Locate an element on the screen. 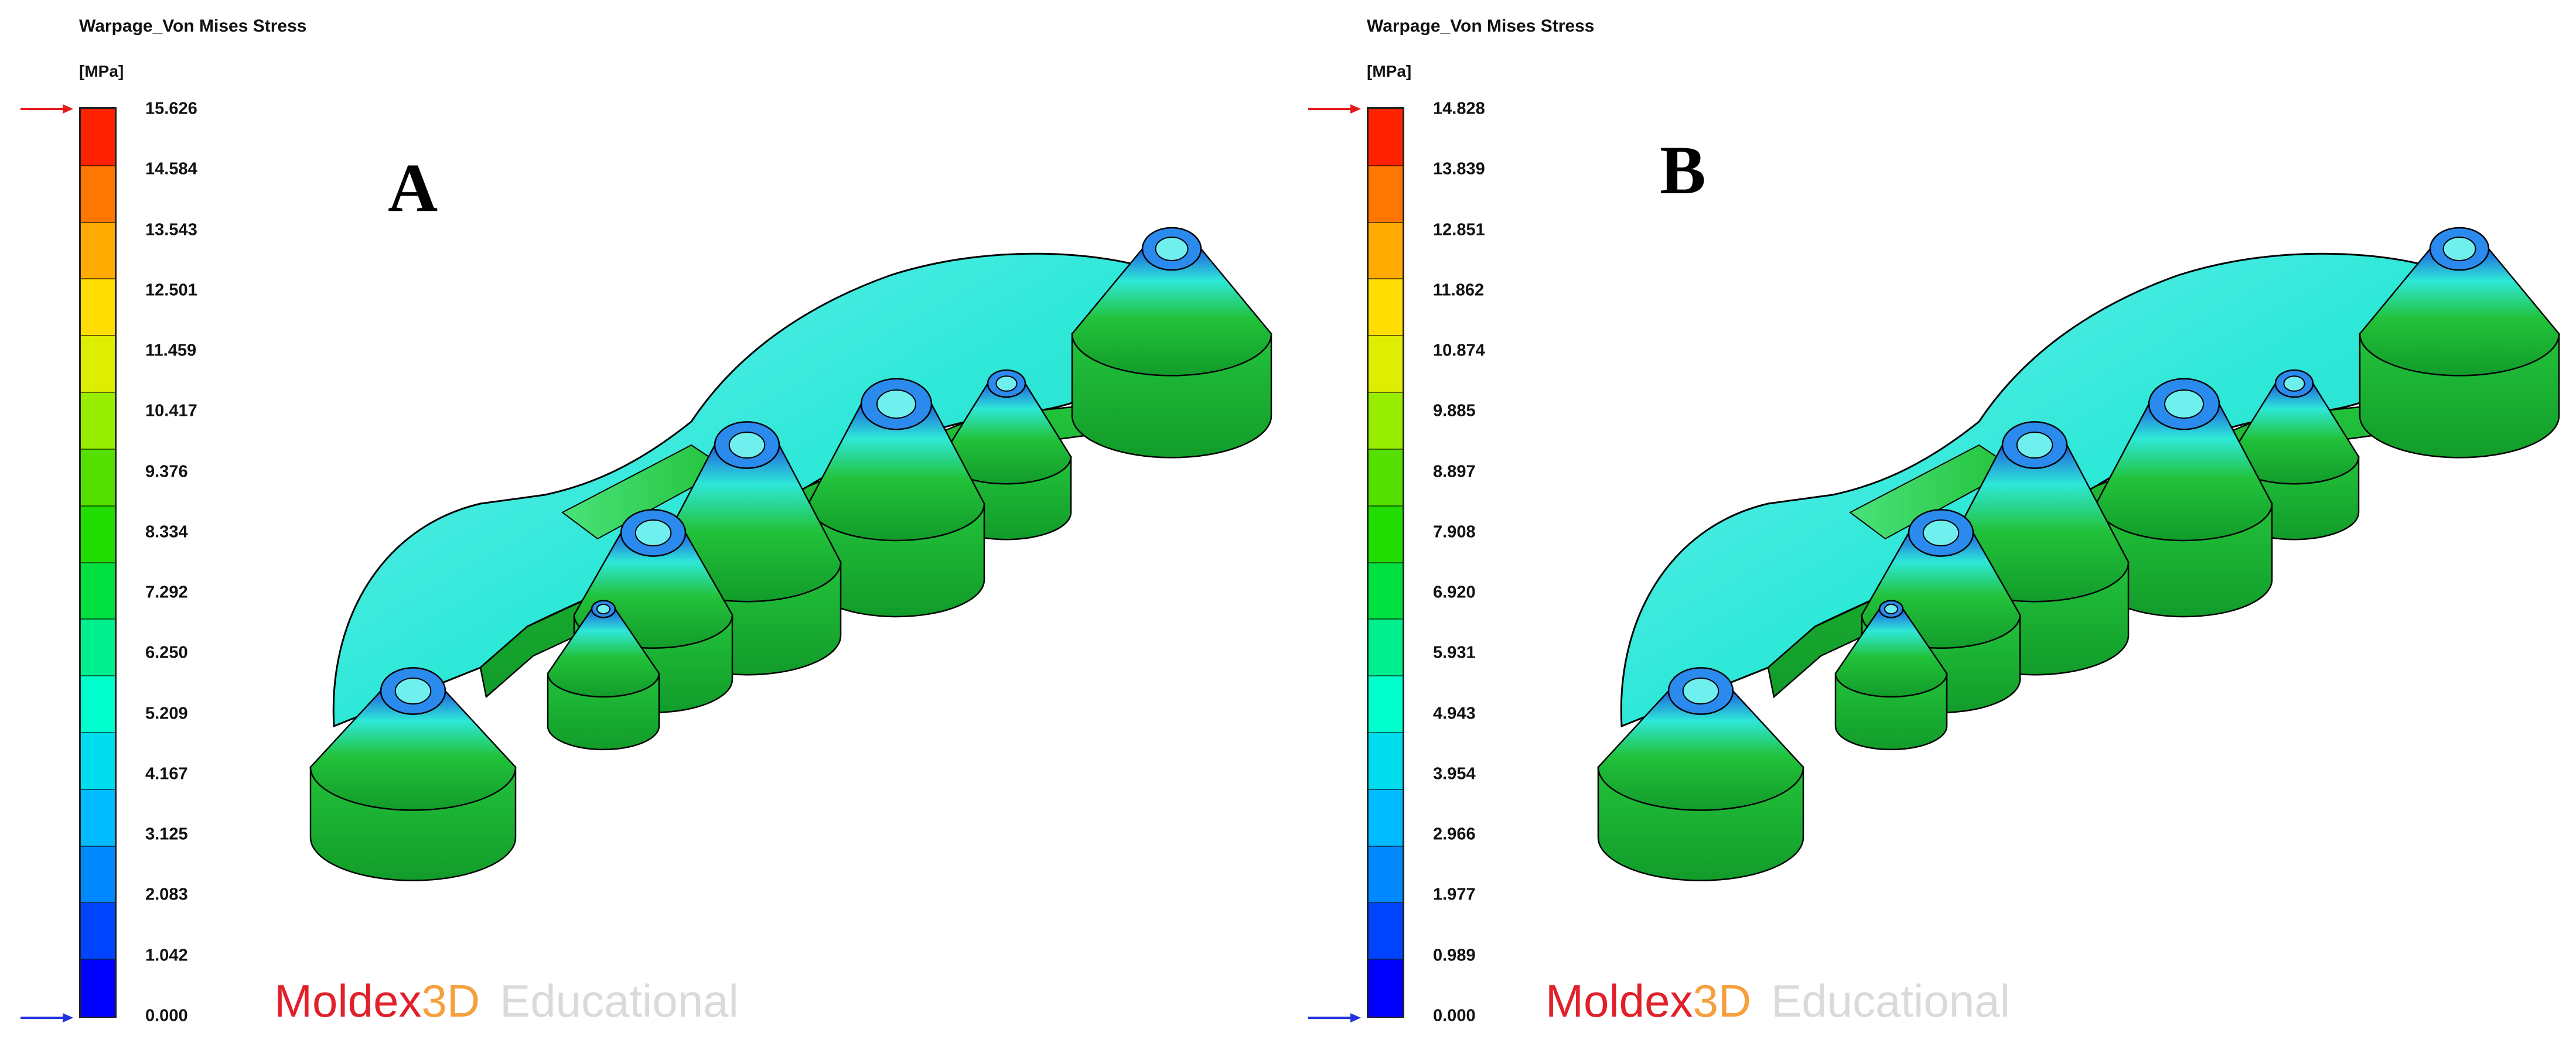  colorbar-tick-label: 5.209 is located at coordinates (166, 713).